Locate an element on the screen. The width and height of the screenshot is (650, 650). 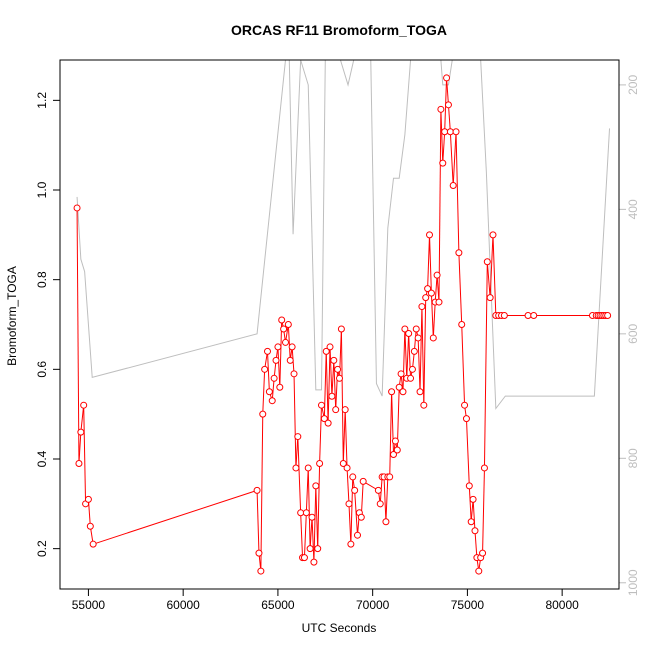
chart-title: ORCAS RF11 Bromoform_TOGA is located at coordinates (339, 30).